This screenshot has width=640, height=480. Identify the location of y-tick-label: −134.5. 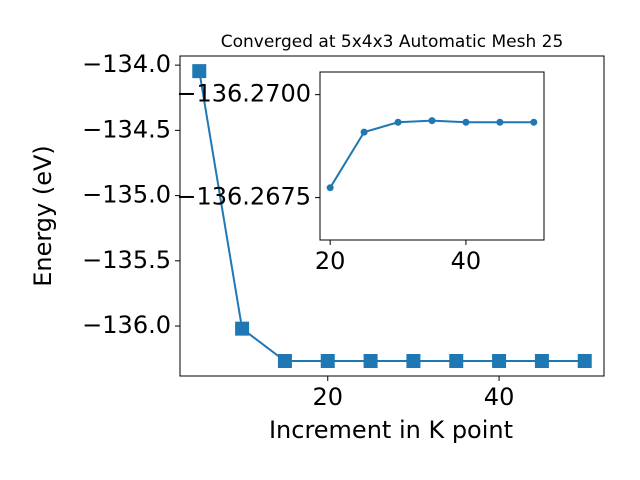
(126, 129).